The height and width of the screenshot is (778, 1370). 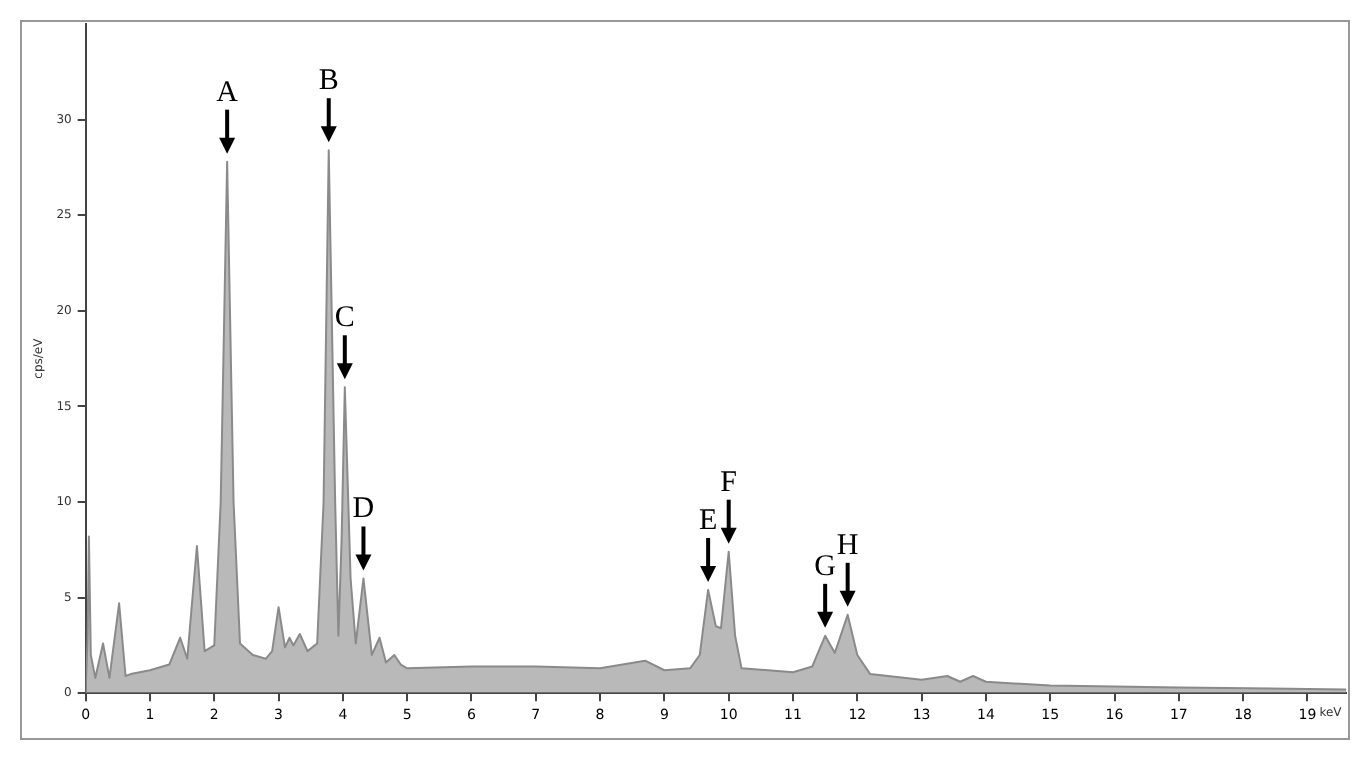 What do you see at coordinates (825, 566) in the screenshot?
I see `annotation: G` at bounding box center [825, 566].